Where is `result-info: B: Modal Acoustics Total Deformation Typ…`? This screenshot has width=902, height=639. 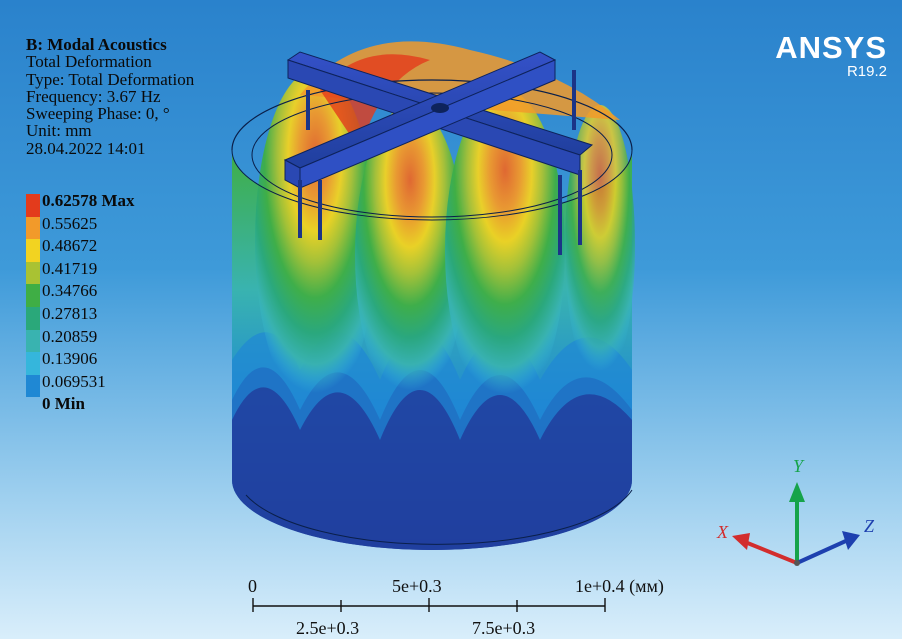 result-info: B: Modal Acoustics Total Deformation Typ… is located at coordinates (110, 96).